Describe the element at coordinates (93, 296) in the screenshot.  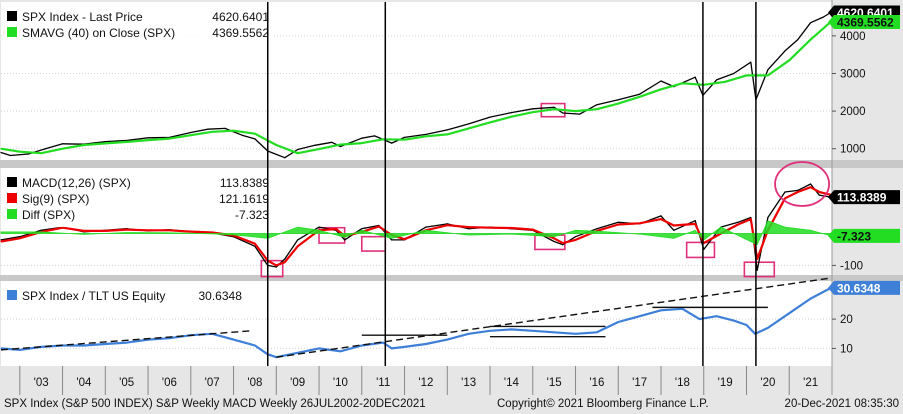
I see `legend-label: SPX Index / TLT US Equity` at that location.